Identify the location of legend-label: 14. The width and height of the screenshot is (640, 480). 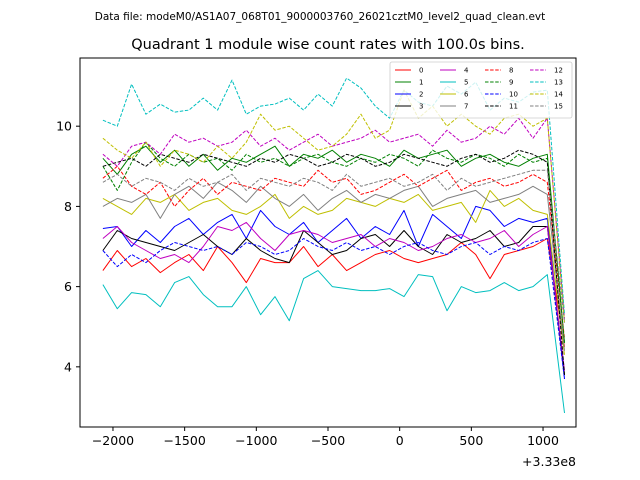
(558, 95).